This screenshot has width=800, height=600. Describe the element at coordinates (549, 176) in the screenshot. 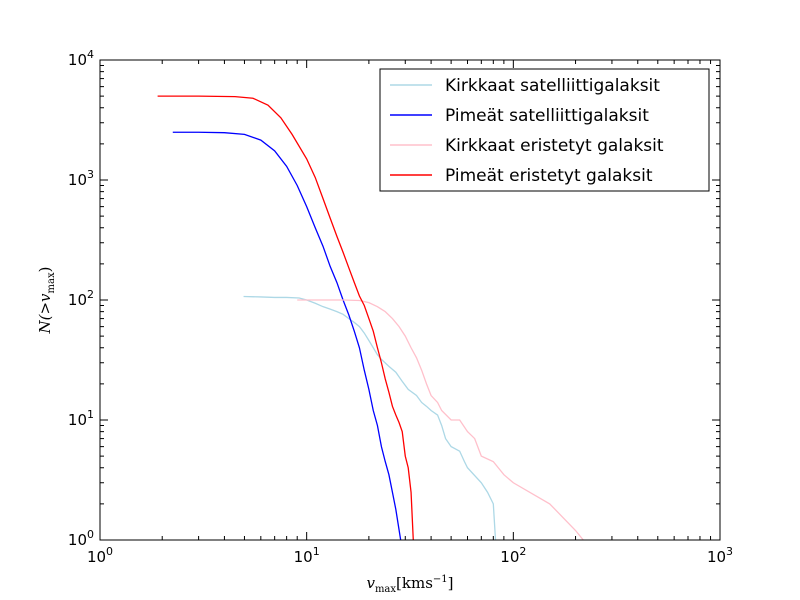

I see `legend-label: Pimeät eristetyt galaksit` at that location.